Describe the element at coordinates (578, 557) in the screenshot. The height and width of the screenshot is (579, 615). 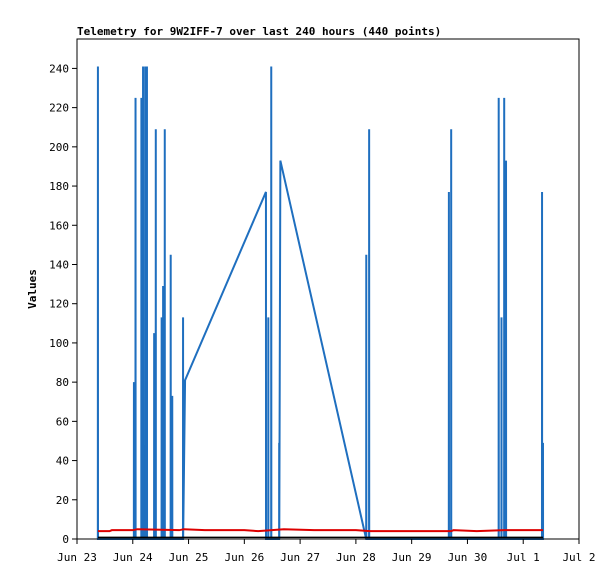
I see `x-tick-label: Jul 2` at that location.